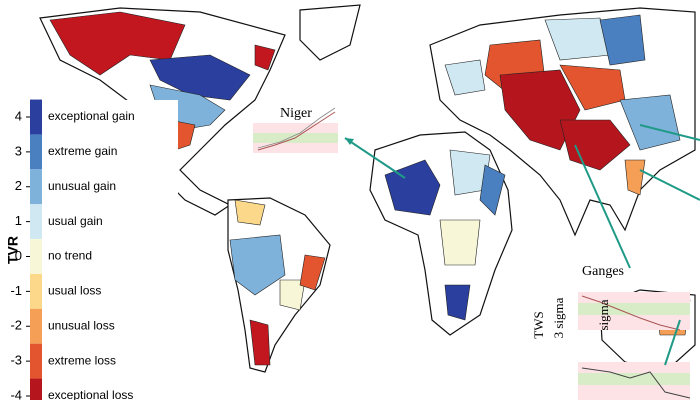 This screenshot has width=700, height=400. I want to click on legend-label: exceptional loss, so click(90, 394).